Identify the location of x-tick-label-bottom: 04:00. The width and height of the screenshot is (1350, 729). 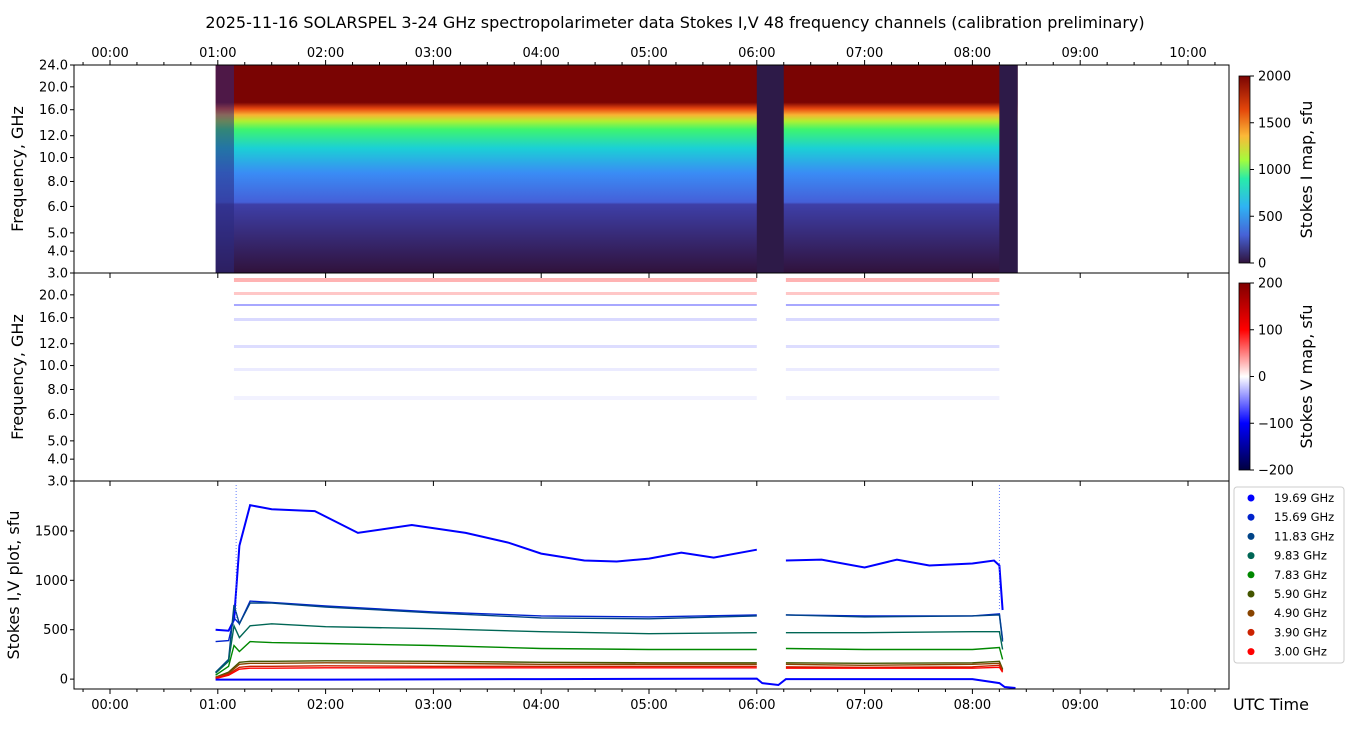
(540, 705).